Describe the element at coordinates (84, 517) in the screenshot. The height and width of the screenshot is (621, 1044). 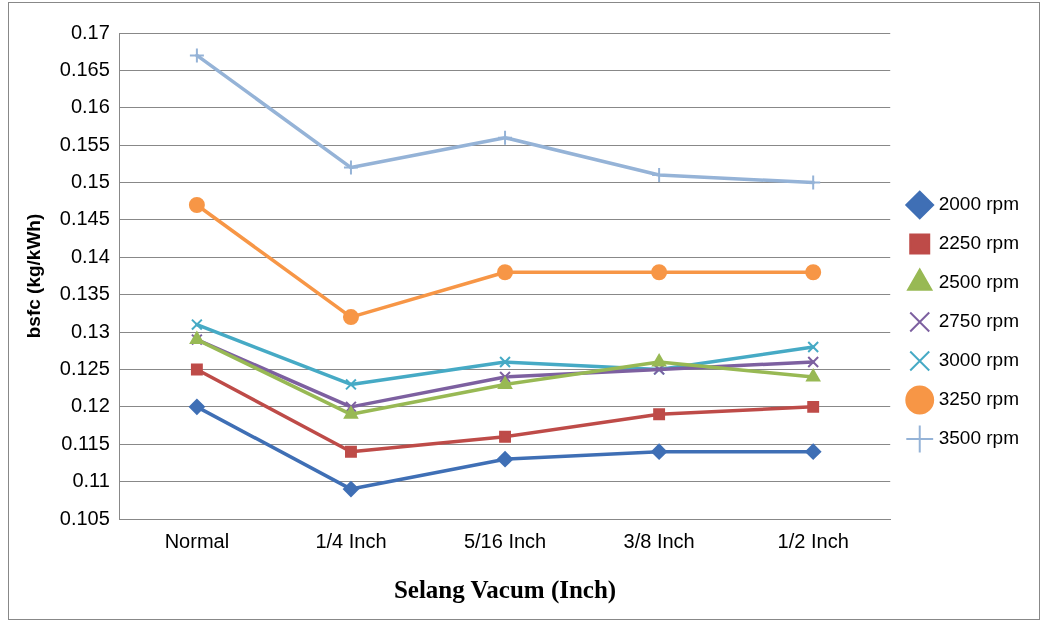
I see `y-tick-label: 0.105` at that location.